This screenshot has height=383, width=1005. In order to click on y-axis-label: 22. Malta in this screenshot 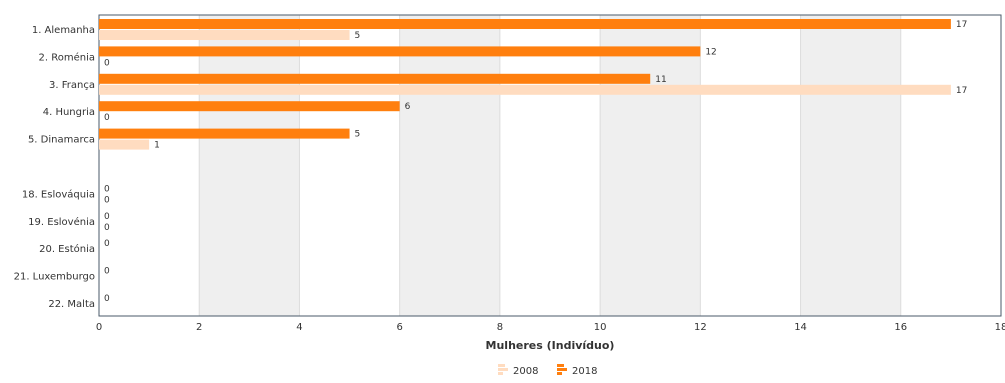, I will do `click(71, 304)`.